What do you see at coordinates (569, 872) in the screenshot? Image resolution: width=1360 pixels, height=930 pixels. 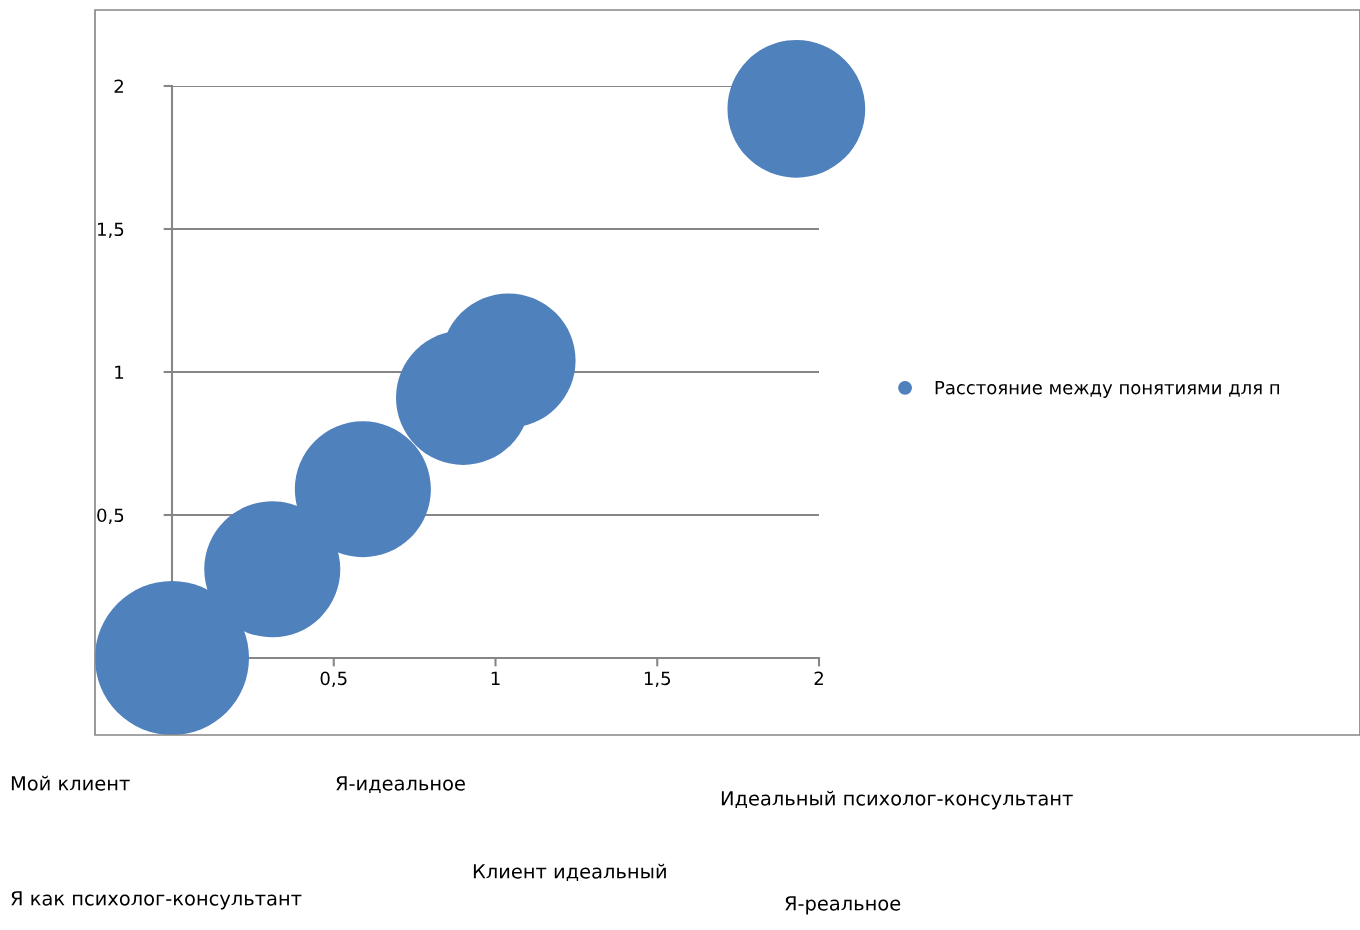 I see `text: Клиент идеальный` at bounding box center [569, 872].